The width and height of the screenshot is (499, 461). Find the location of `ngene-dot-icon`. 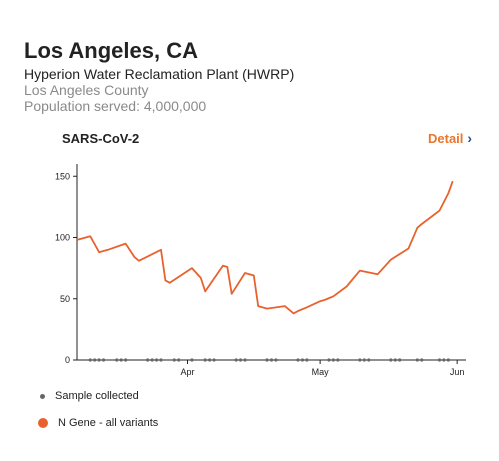

ngene-dot-icon is located at coordinates (43, 423).